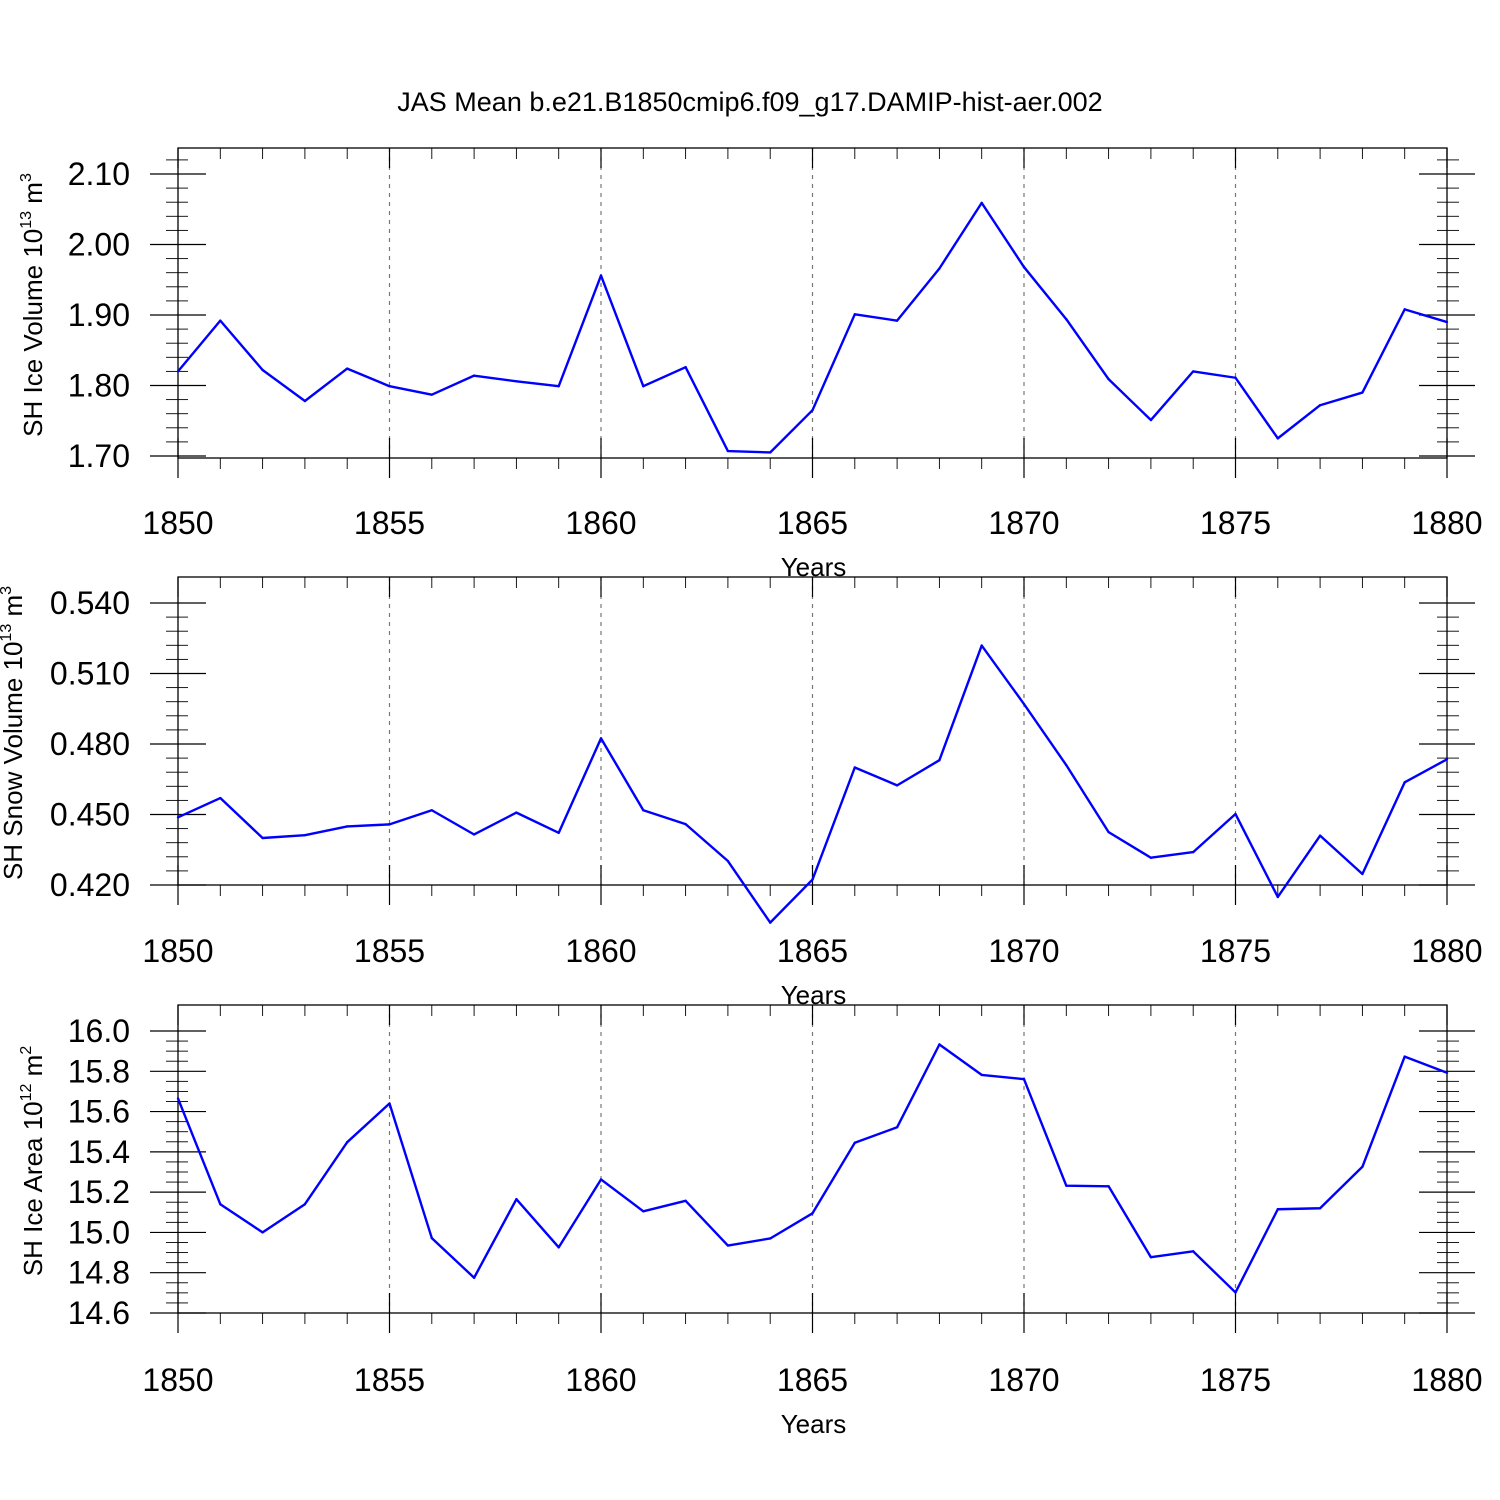  I want to click on y-tick-label: 2.00, so click(99, 245).